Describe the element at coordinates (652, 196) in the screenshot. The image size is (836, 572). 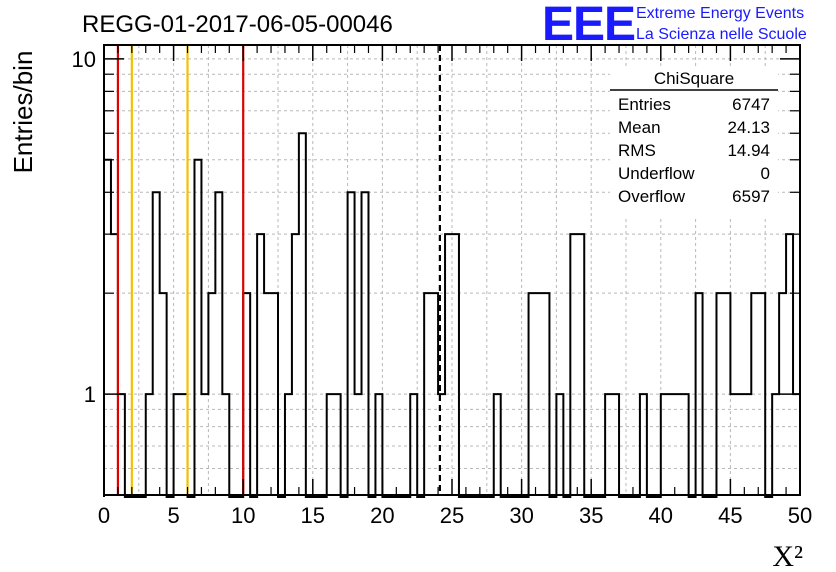
I see `stats-row-label: Overflow` at that location.